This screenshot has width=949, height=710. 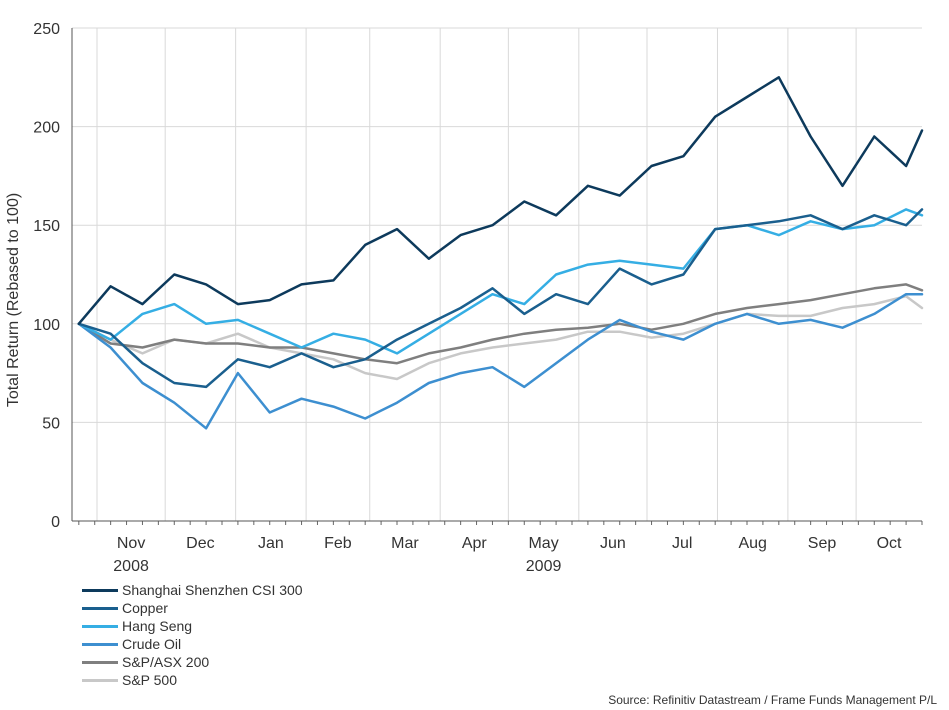 I want to click on legend-item: Hang Seng, so click(x=192, y=626).